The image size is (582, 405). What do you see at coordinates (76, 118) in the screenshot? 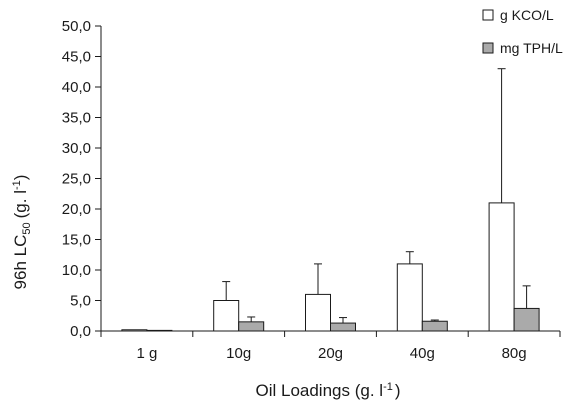
I see `y-tick-label: 35,0` at bounding box center [76, 118].